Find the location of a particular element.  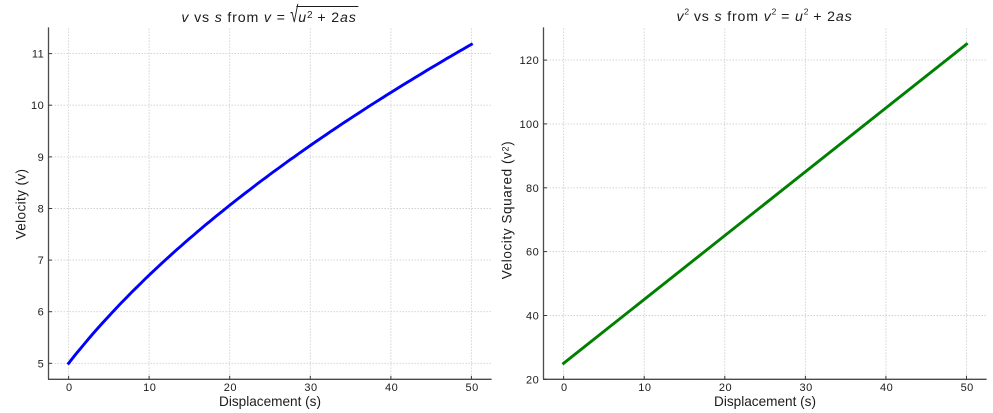

svg-text: 9 is located at coordinates (41, 158).